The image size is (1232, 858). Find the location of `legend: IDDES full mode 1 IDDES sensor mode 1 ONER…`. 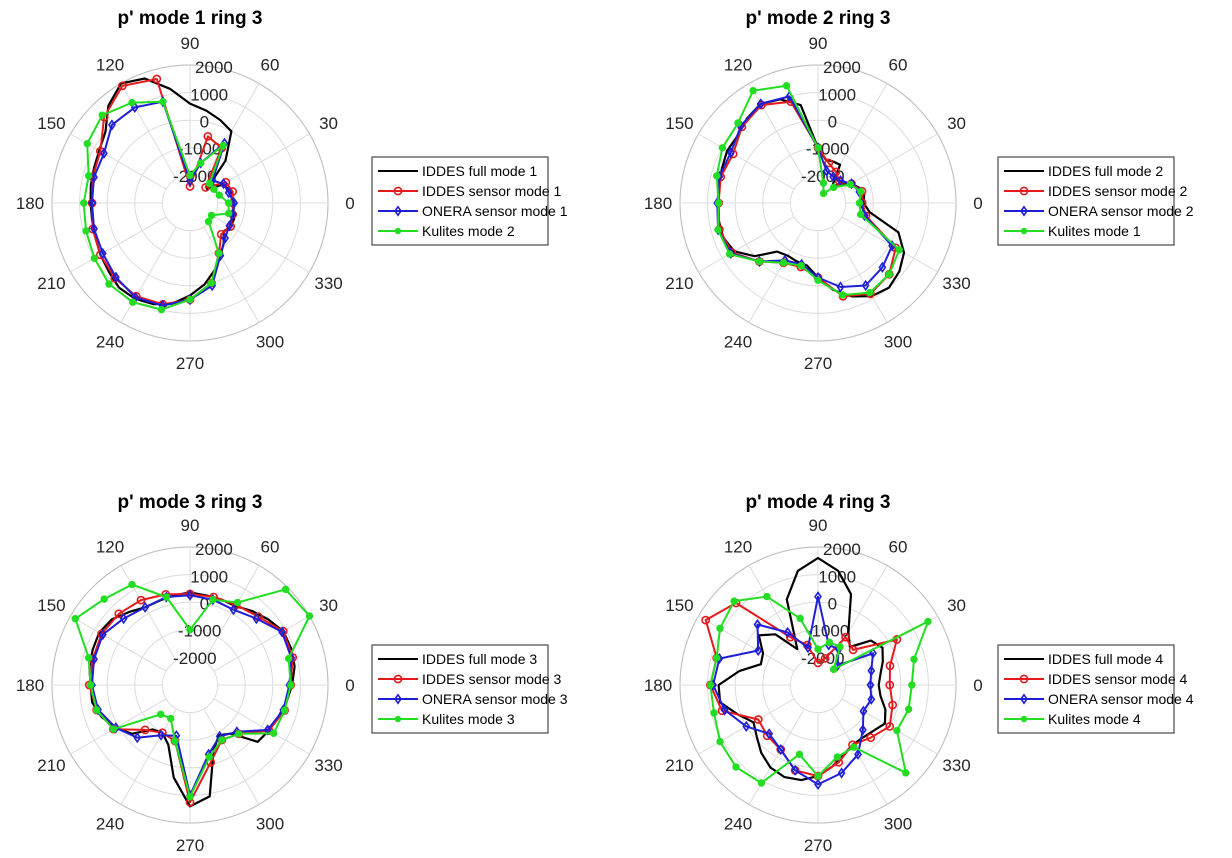

legend: IDDES full mode 1 IDDES sensor mode 1 ONER… is located at coordinates (469, 201).